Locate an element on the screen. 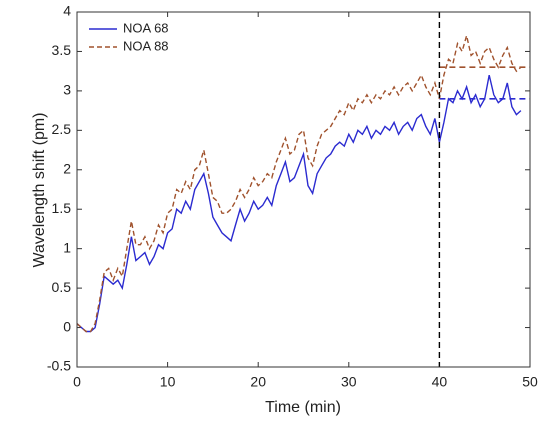 The width and height of the screenshot is (550, 430). y-tick-label: 4 is located at coordinates (67, 11).